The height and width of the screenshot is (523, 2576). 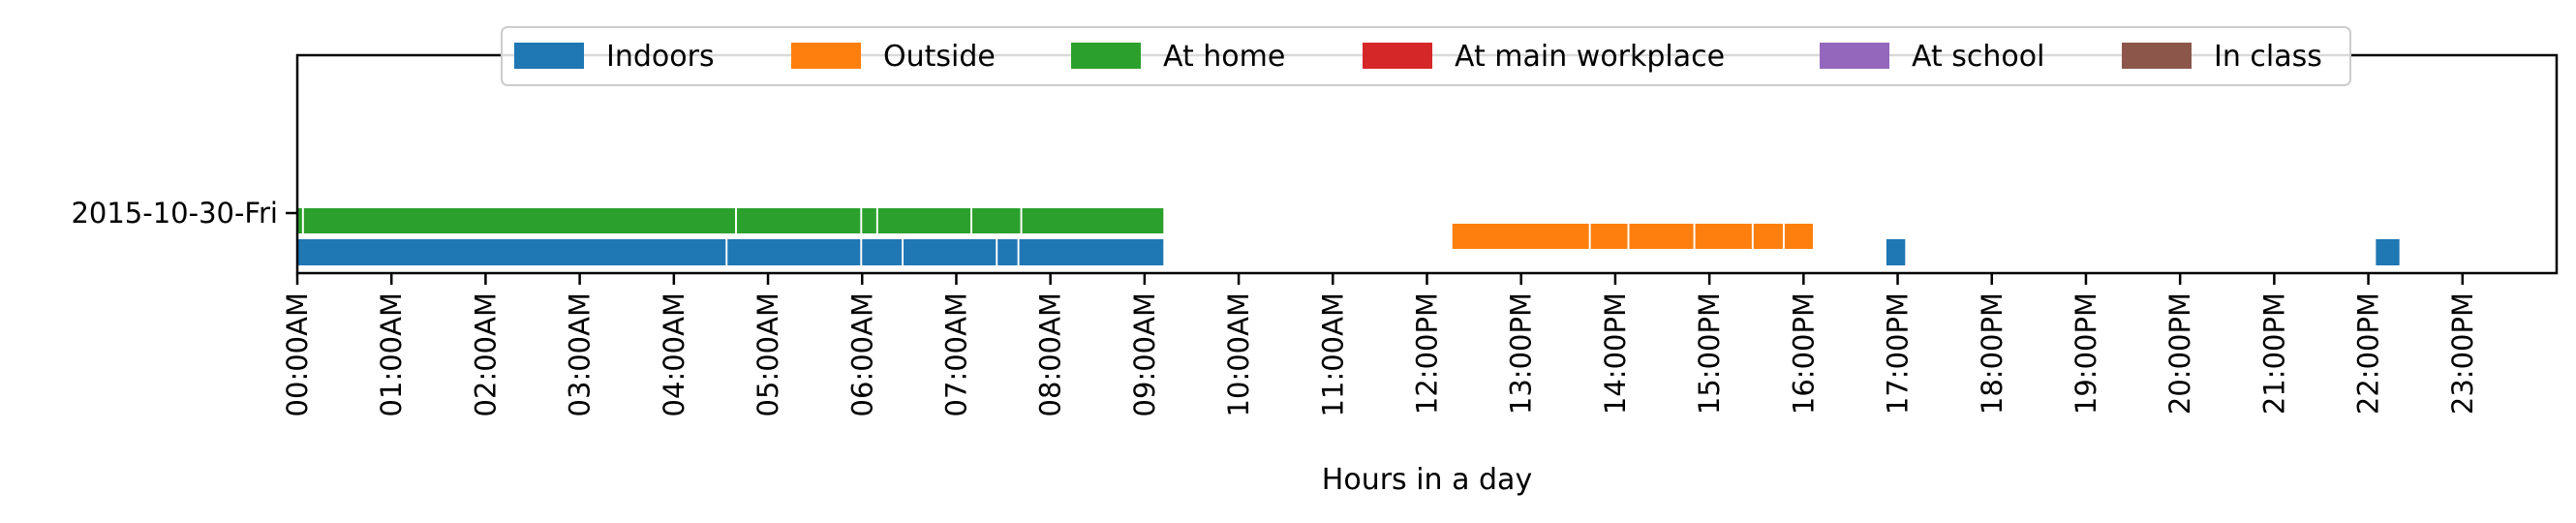 I want to click on y-axis-group: 2015-10-30-Fri, so click(x=184, y=213).